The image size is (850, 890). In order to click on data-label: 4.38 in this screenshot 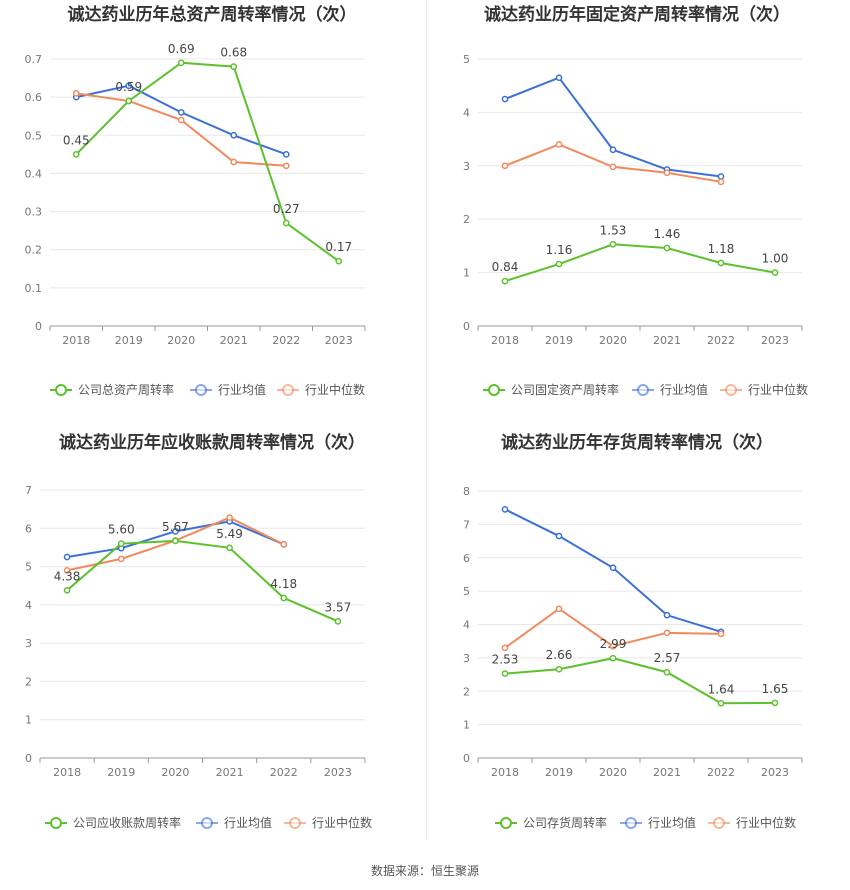, I will do `click(67, 576)`.